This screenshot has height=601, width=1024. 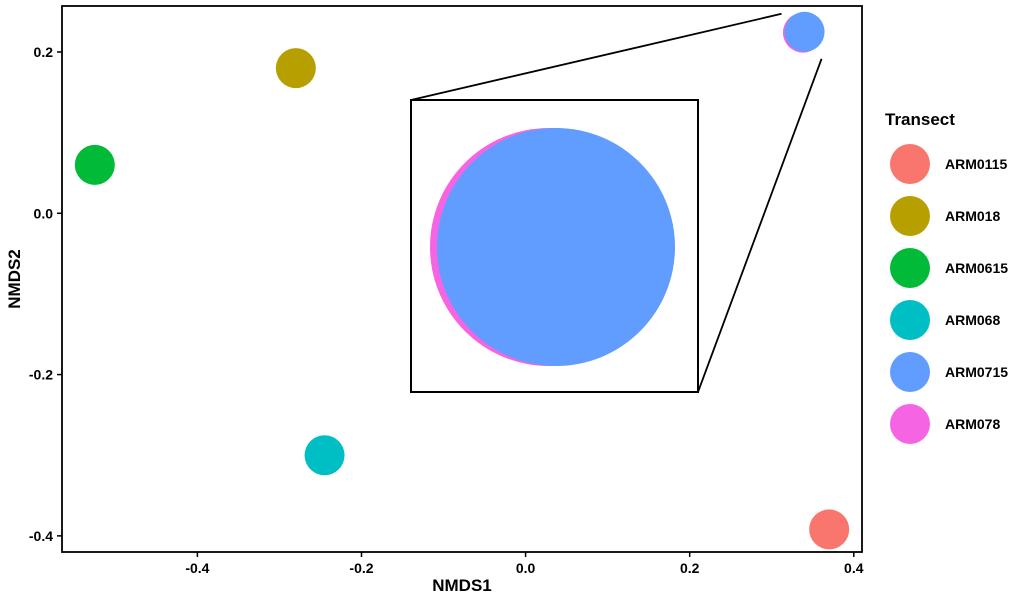 I want to click on legend-label-arm0115: ARM0115, so click(x=976, y=164).